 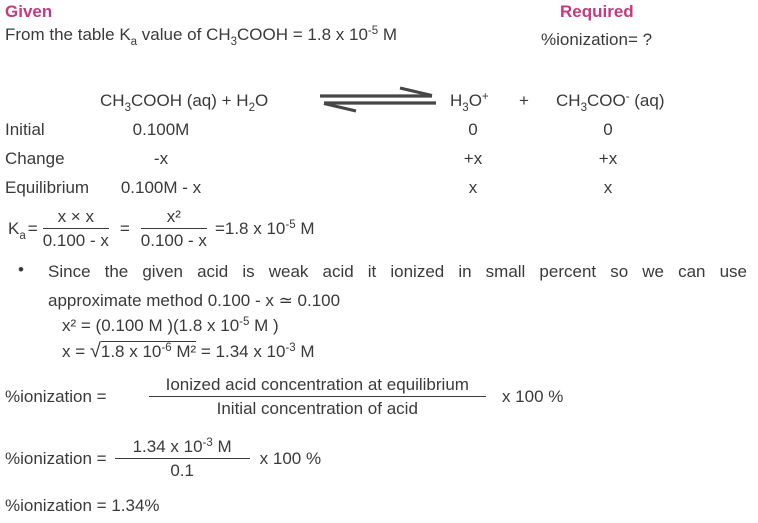 What do you see at coordinates (29, 11) in the screenshot?
I see `given-heading: Given` at bounding box center [29, 11].